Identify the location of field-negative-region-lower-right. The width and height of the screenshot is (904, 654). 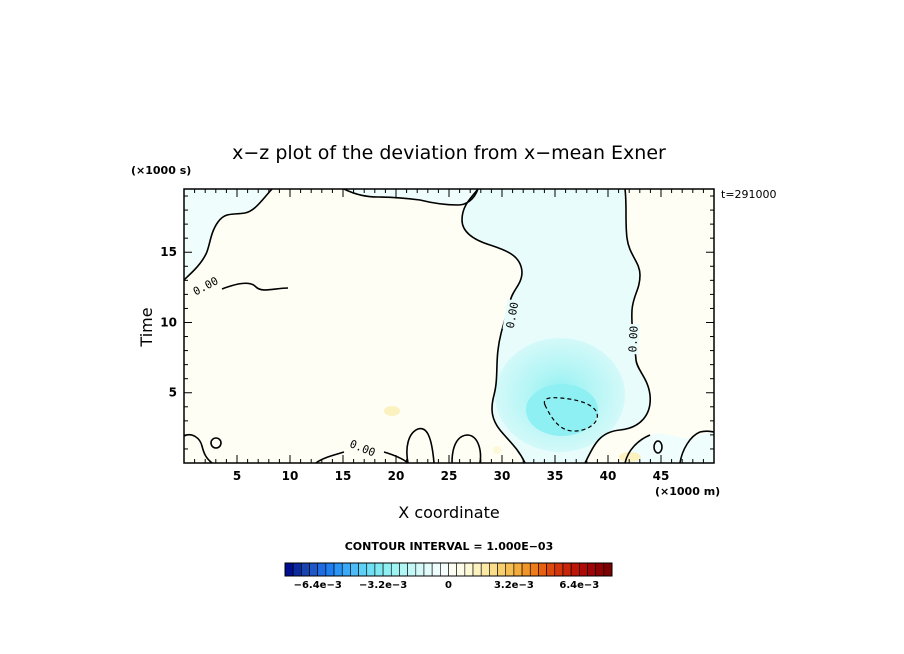
(669, 447).